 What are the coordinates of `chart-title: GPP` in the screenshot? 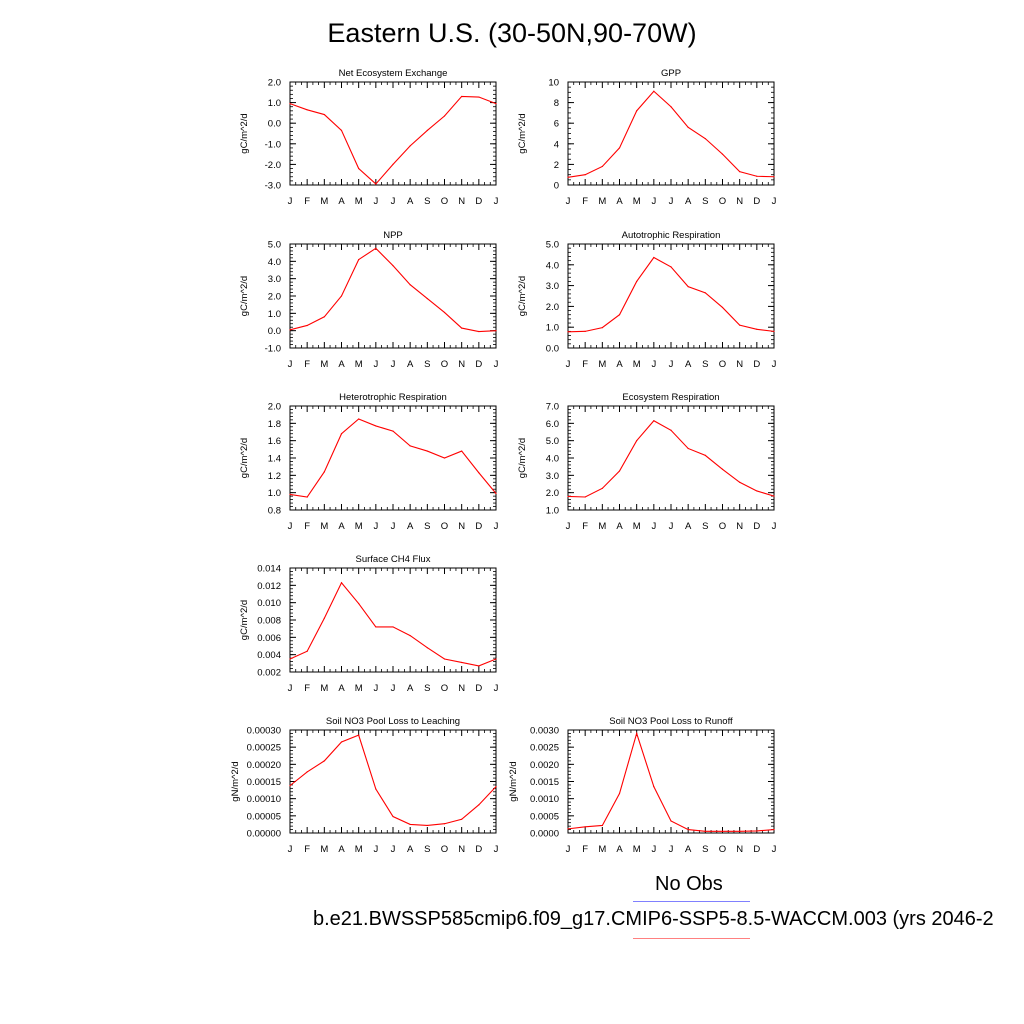 It's located at (671, 73).